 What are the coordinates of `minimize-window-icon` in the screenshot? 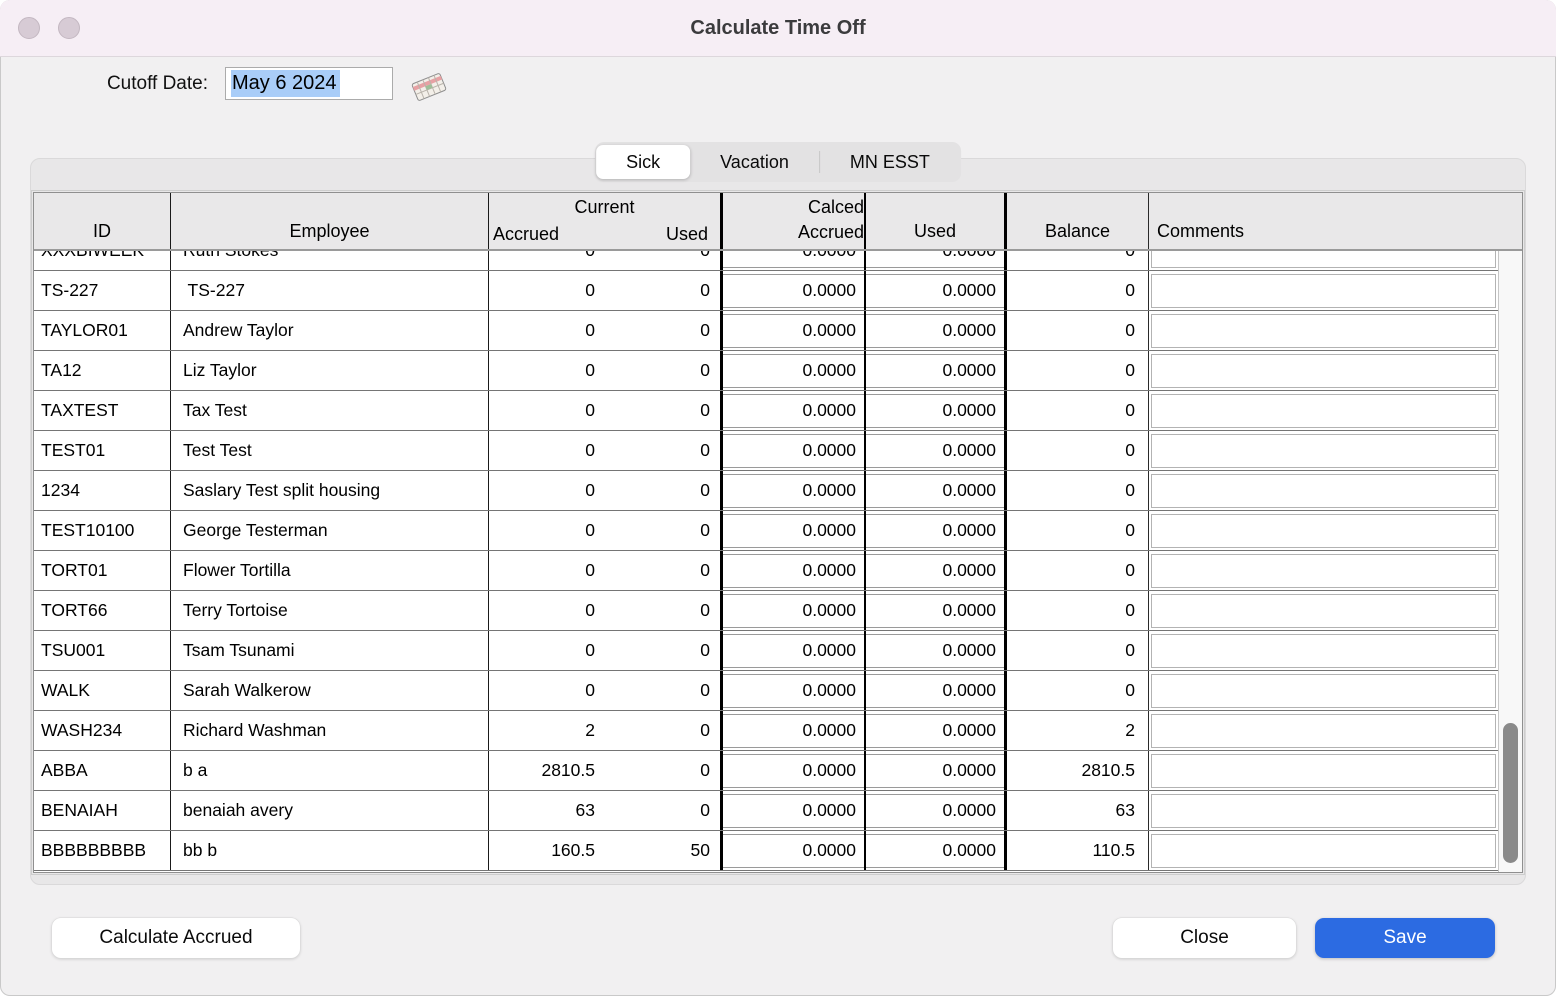 It's located at (69, 28).